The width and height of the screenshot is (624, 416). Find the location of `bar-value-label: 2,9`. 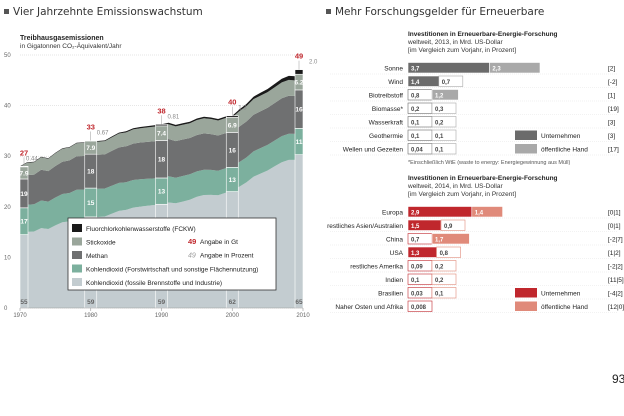

bar-value-label: 2,9 is located at coordinates (415, 213).